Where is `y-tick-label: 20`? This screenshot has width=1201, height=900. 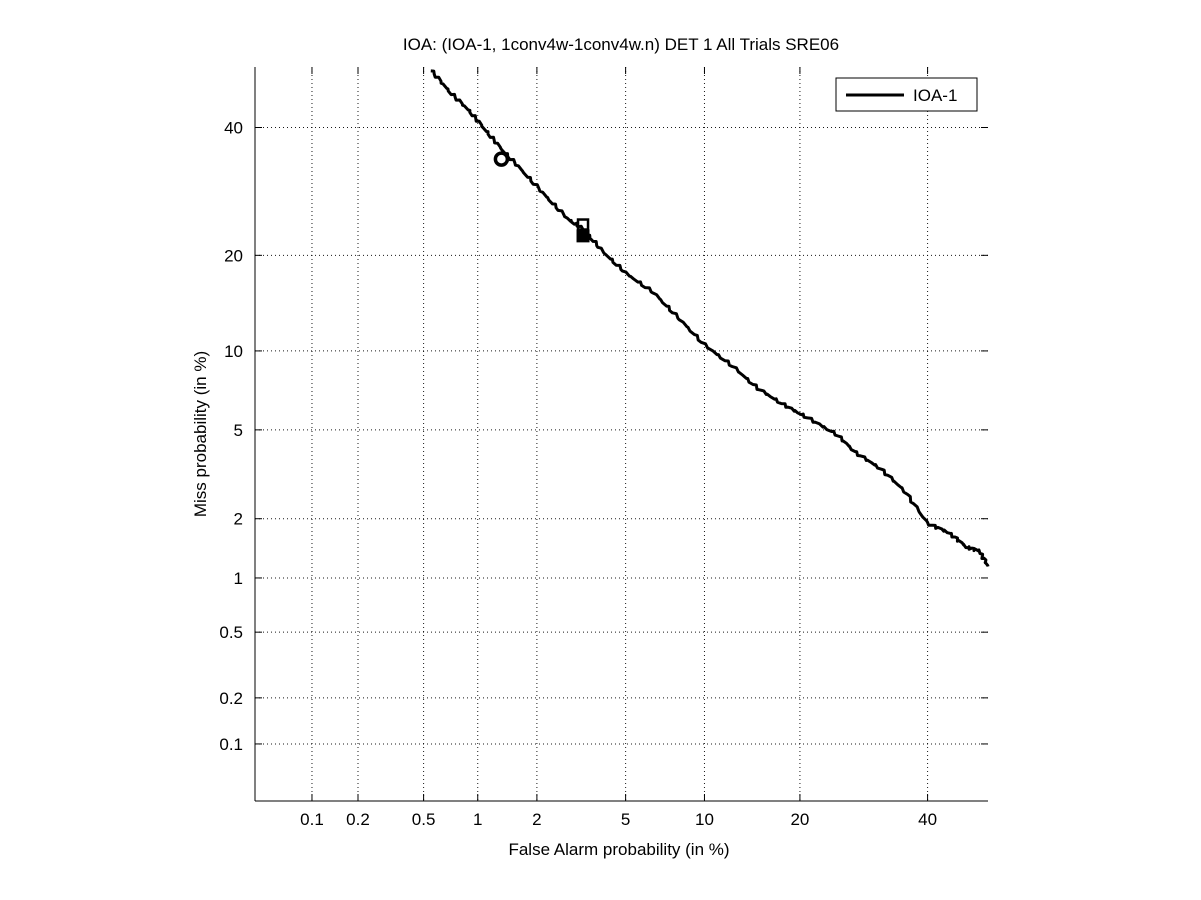 y-tick-label: 20 is located at coordinates (233, 255).